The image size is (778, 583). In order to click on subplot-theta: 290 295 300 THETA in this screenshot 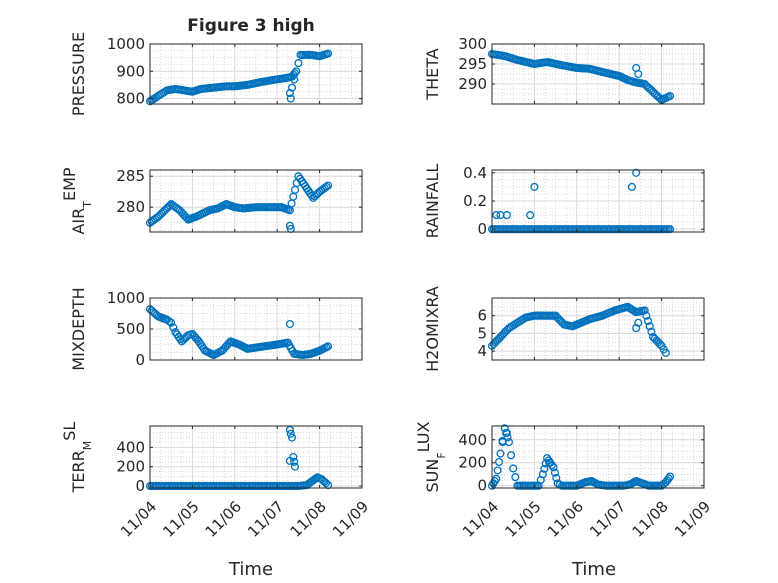, I will do `click(564, 70)`.